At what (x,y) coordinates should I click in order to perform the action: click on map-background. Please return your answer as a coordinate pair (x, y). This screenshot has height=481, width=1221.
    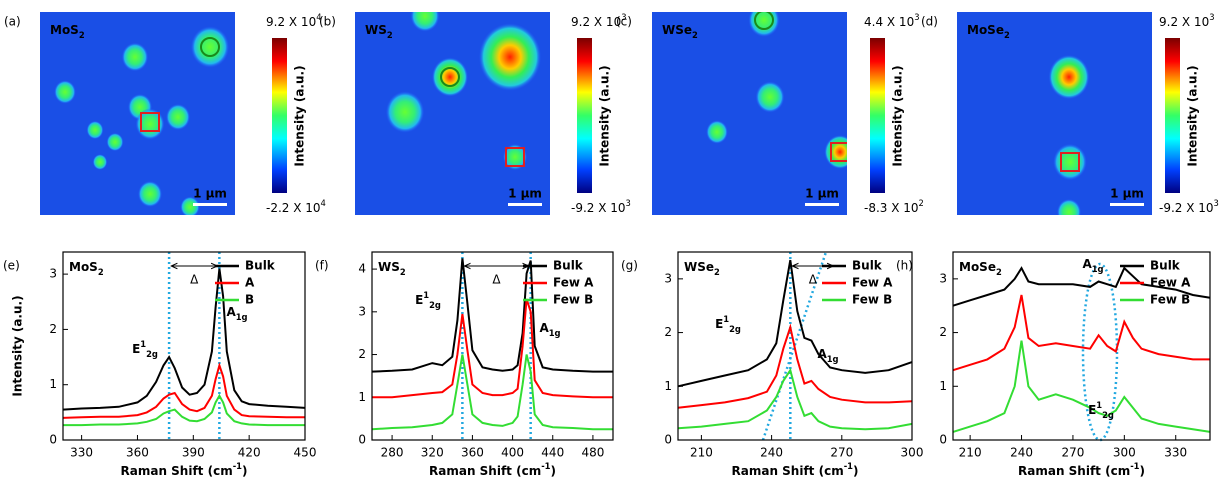
    Looking at the image, I should click on (749, 113).